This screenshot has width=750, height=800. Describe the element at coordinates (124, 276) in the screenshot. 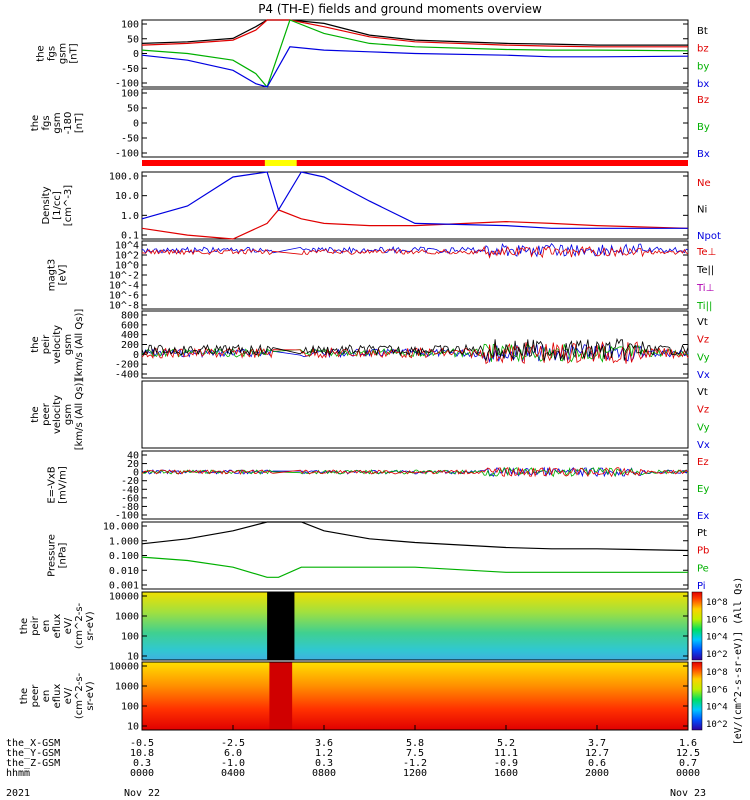

I see `y-tick-label: 10^-2` at that location.